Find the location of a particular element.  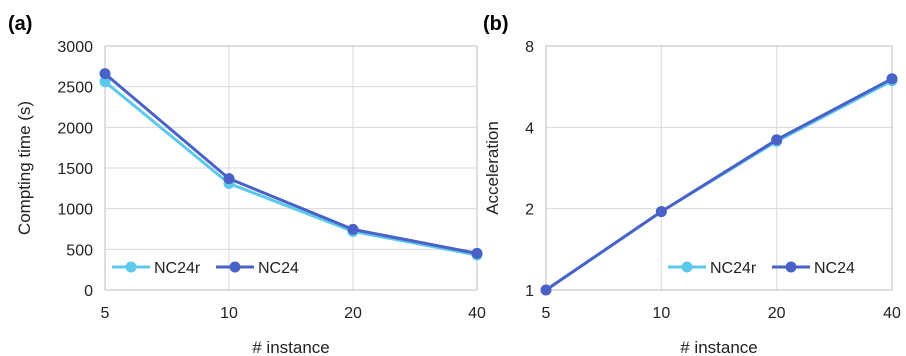

y-tick-label: 500 is located at coordinates (79, 250).